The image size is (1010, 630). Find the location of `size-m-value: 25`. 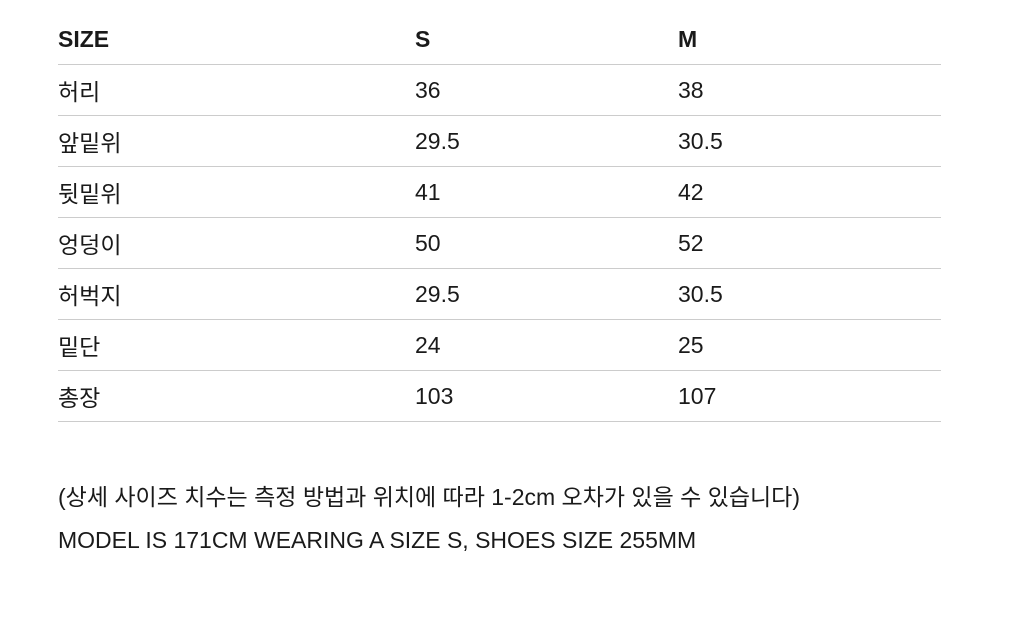

size-m-value: 25 is located at coordinates (809, 345).